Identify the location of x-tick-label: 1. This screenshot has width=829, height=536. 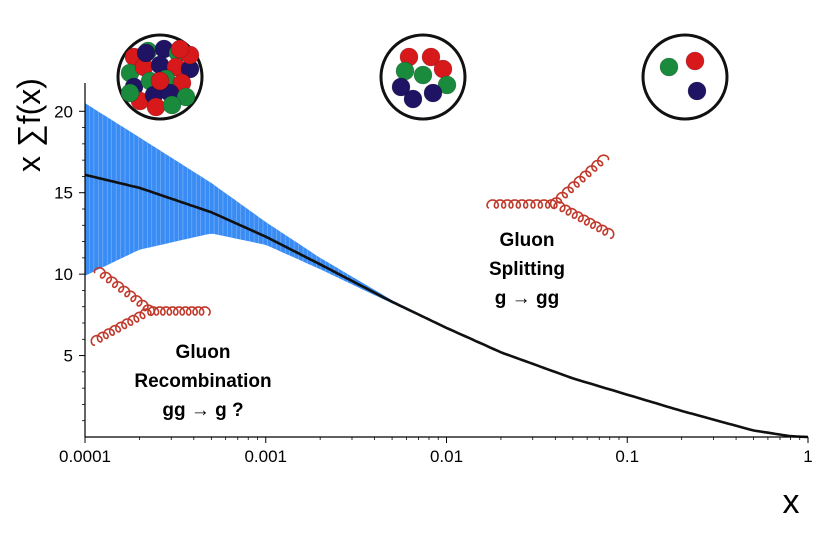
(807, 456).